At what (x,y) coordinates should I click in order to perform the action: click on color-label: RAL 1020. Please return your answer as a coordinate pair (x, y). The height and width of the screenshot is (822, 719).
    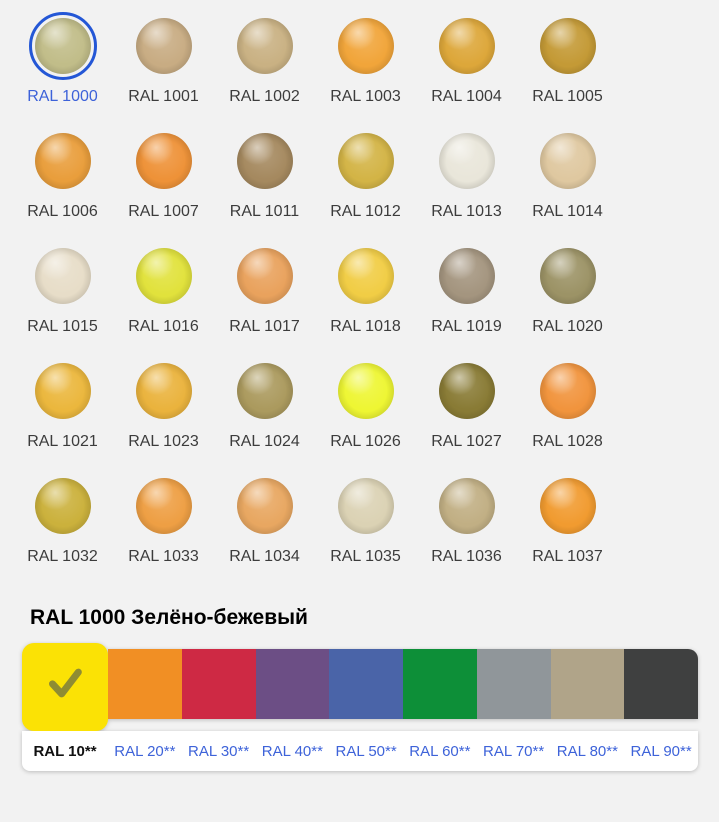
    Looking at the image, I should click on (567, 326).